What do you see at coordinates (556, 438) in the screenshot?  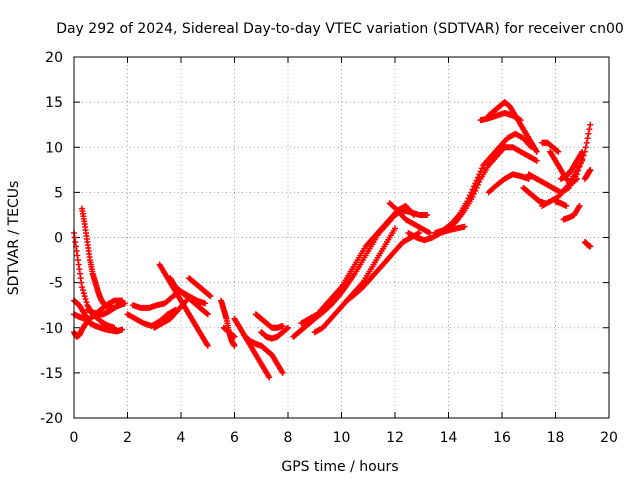 I see `x-tick-label: 18` at bounding box center [556, 438].